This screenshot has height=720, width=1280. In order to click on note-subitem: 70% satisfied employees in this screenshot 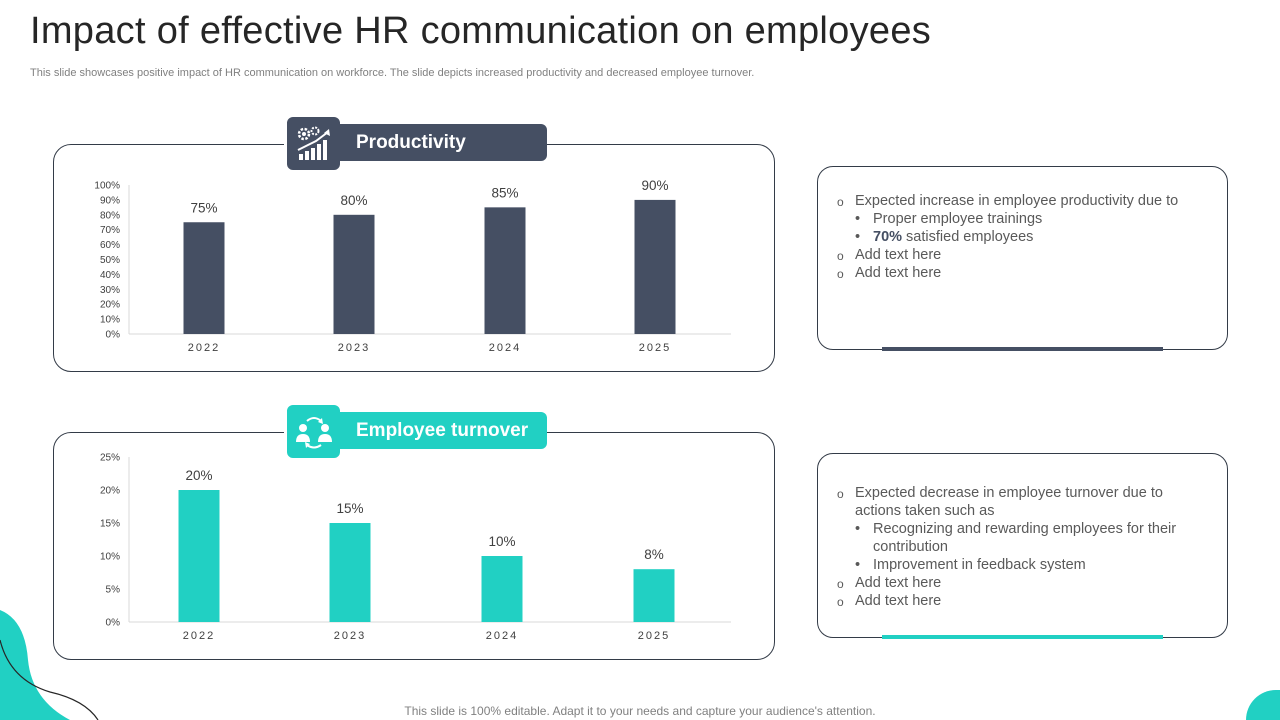, I will do `click(1021, 237)`.